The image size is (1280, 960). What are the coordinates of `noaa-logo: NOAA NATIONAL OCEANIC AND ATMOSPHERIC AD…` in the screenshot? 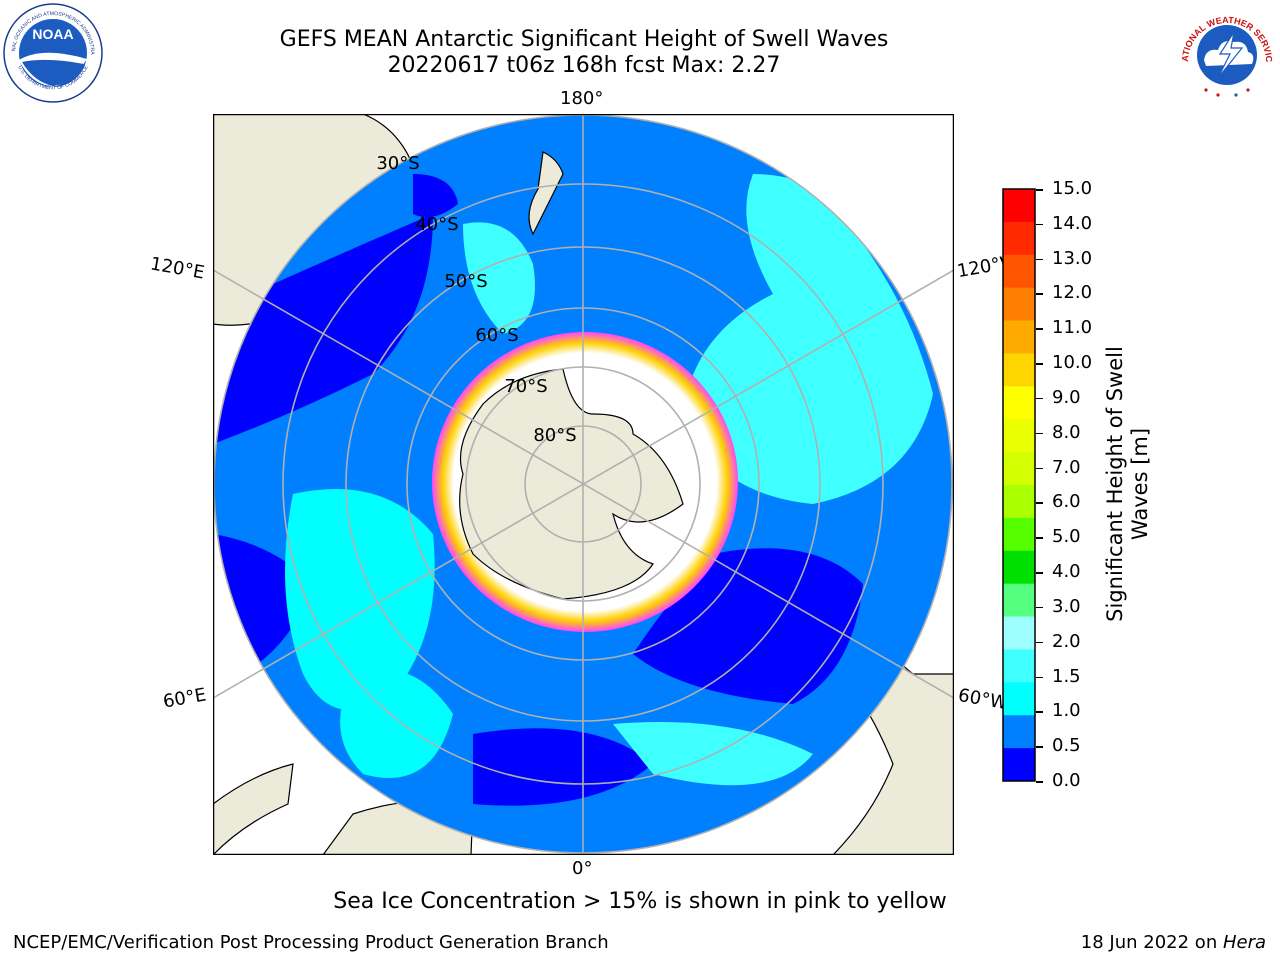 It's located at (52, 52).